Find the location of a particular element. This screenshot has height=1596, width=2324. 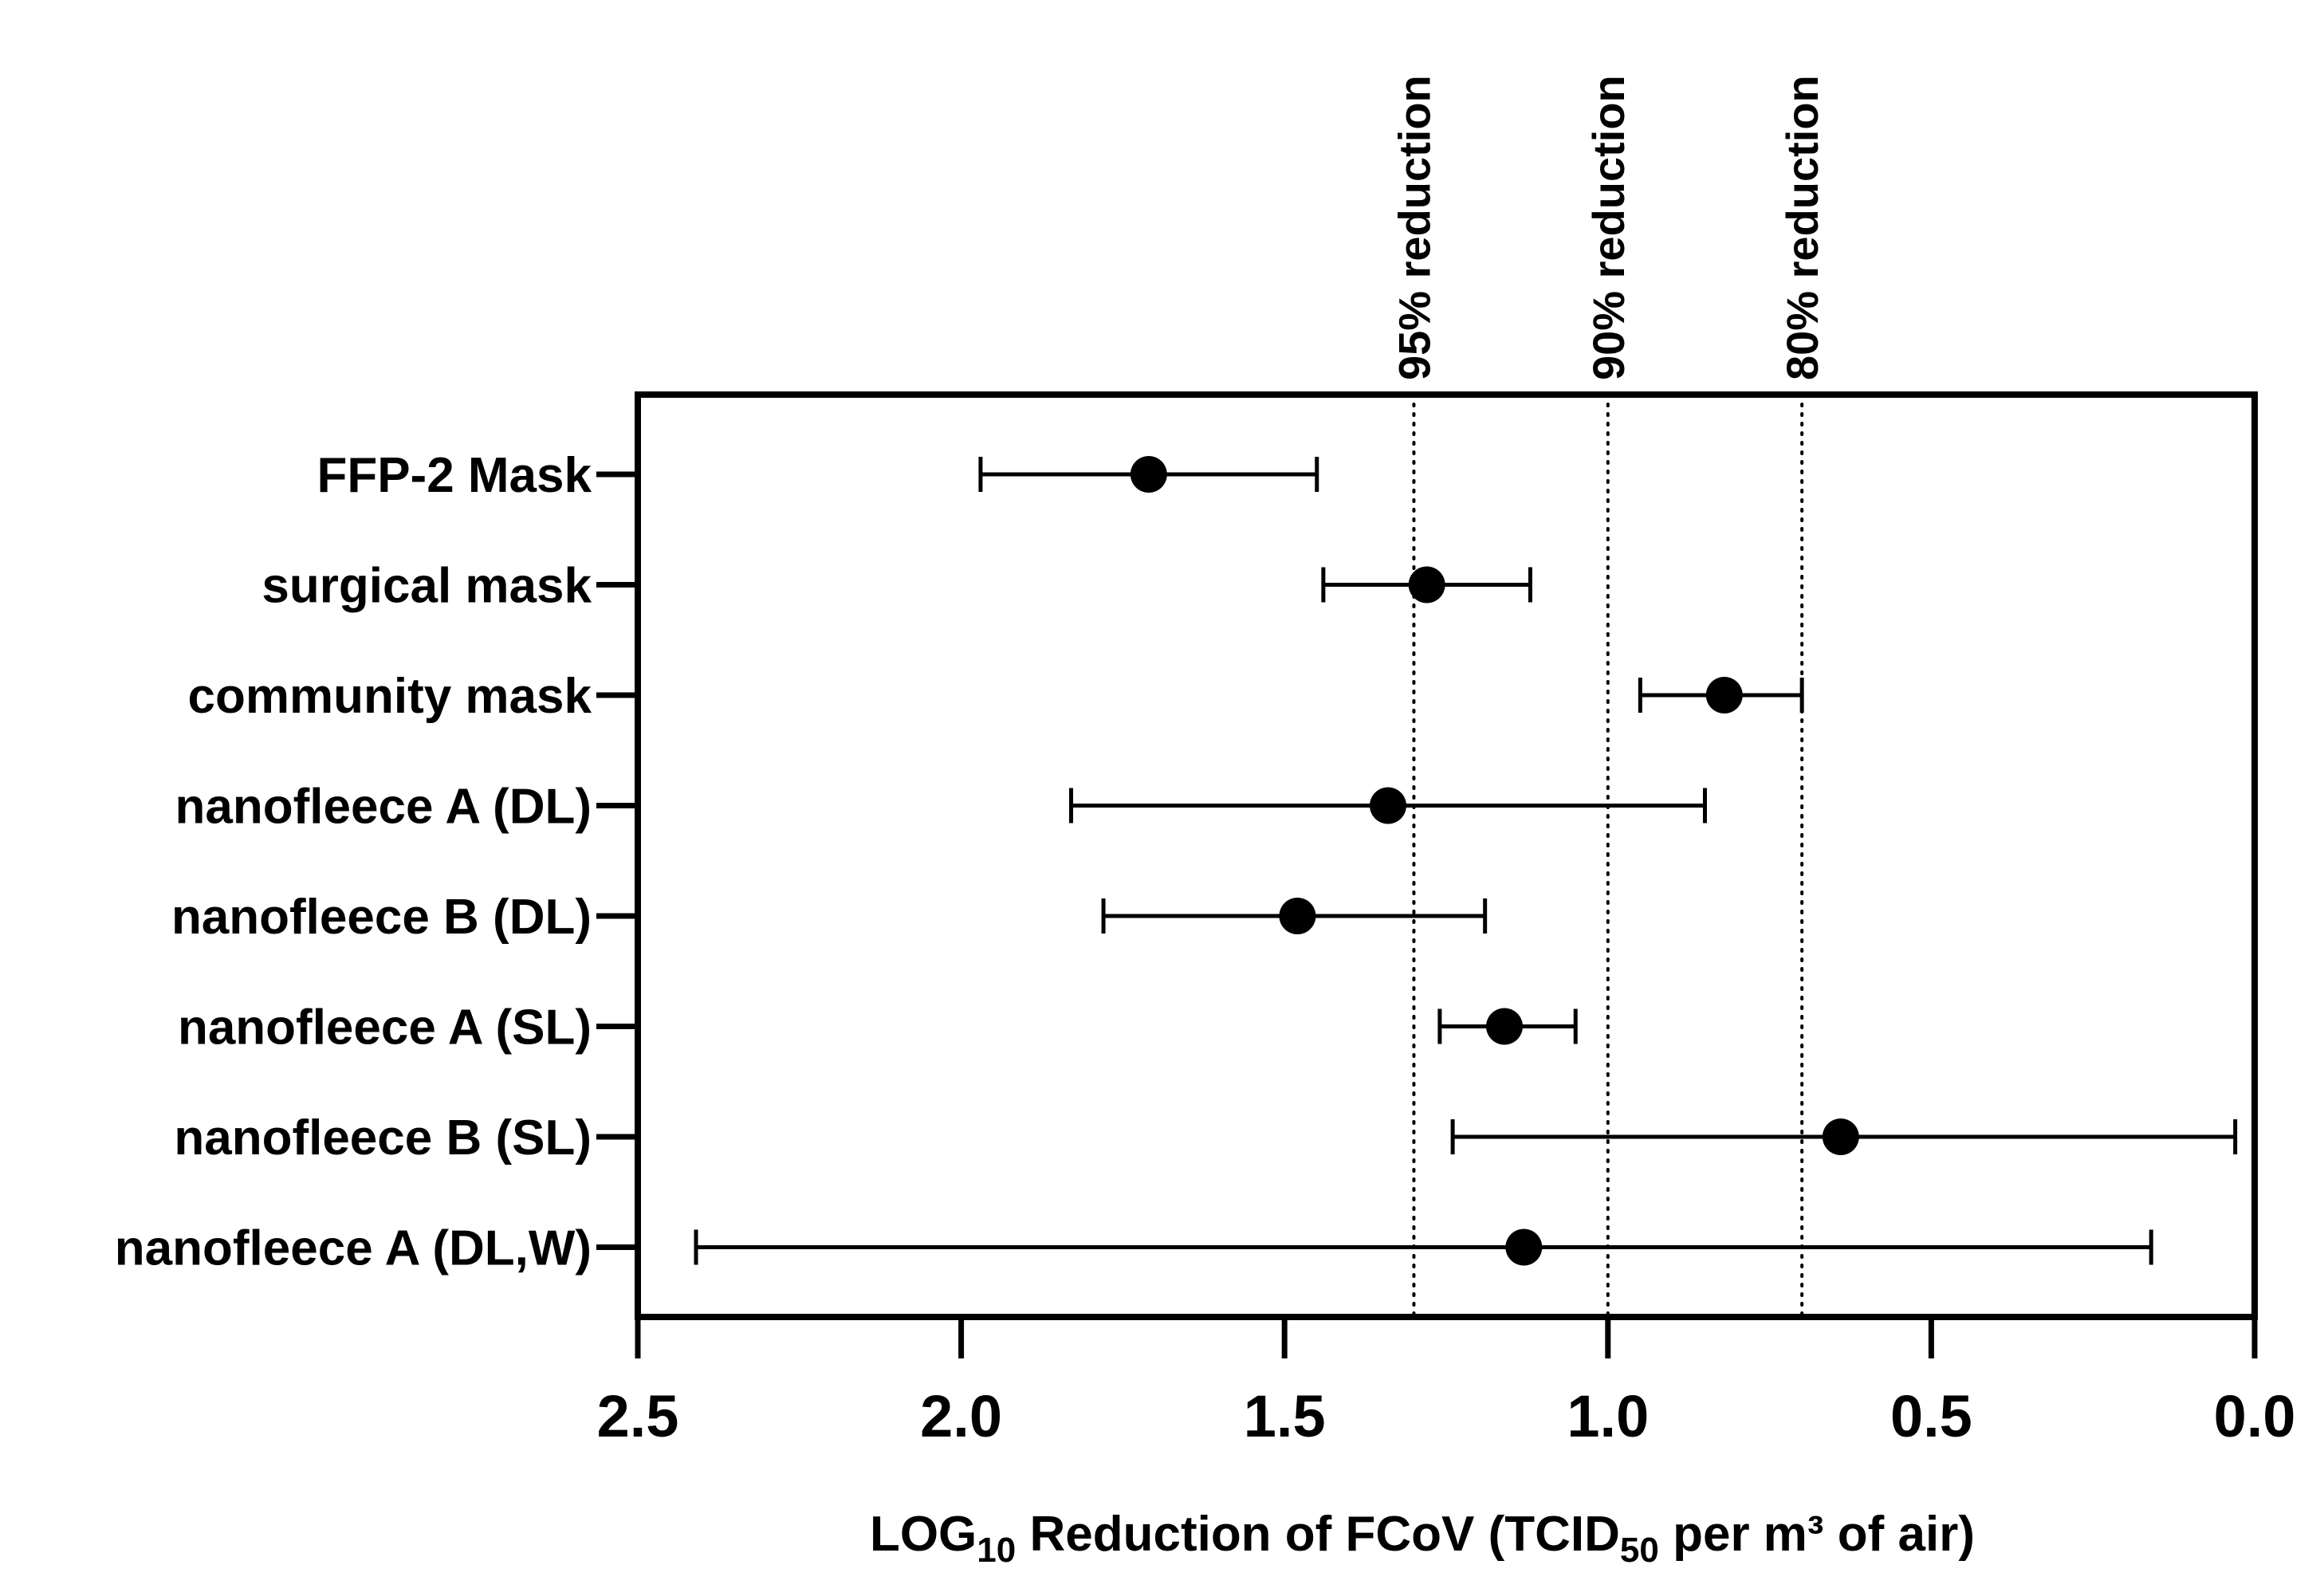

reference-label-2: 80% reduction is located at coordinates (1802, 227).